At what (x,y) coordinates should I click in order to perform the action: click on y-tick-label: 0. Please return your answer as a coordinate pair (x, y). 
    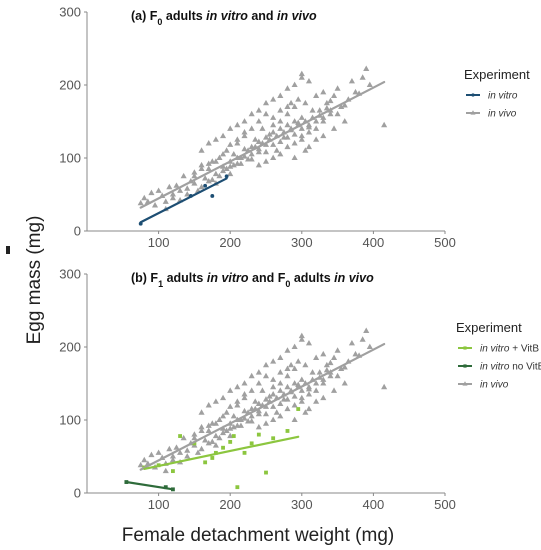
    Looking at the image, I should click on (77, 493).